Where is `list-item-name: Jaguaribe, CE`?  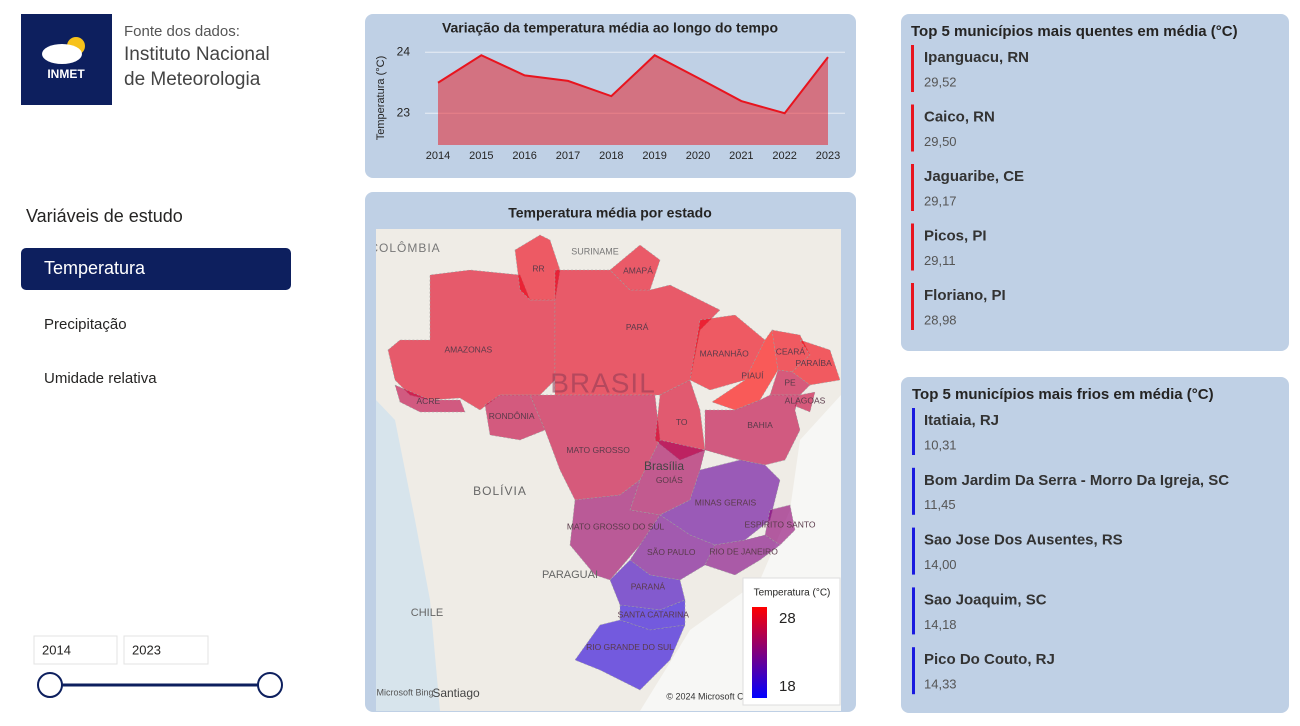
list-item-name: Jaguaribe, CE is located at coordinates (974, 176).